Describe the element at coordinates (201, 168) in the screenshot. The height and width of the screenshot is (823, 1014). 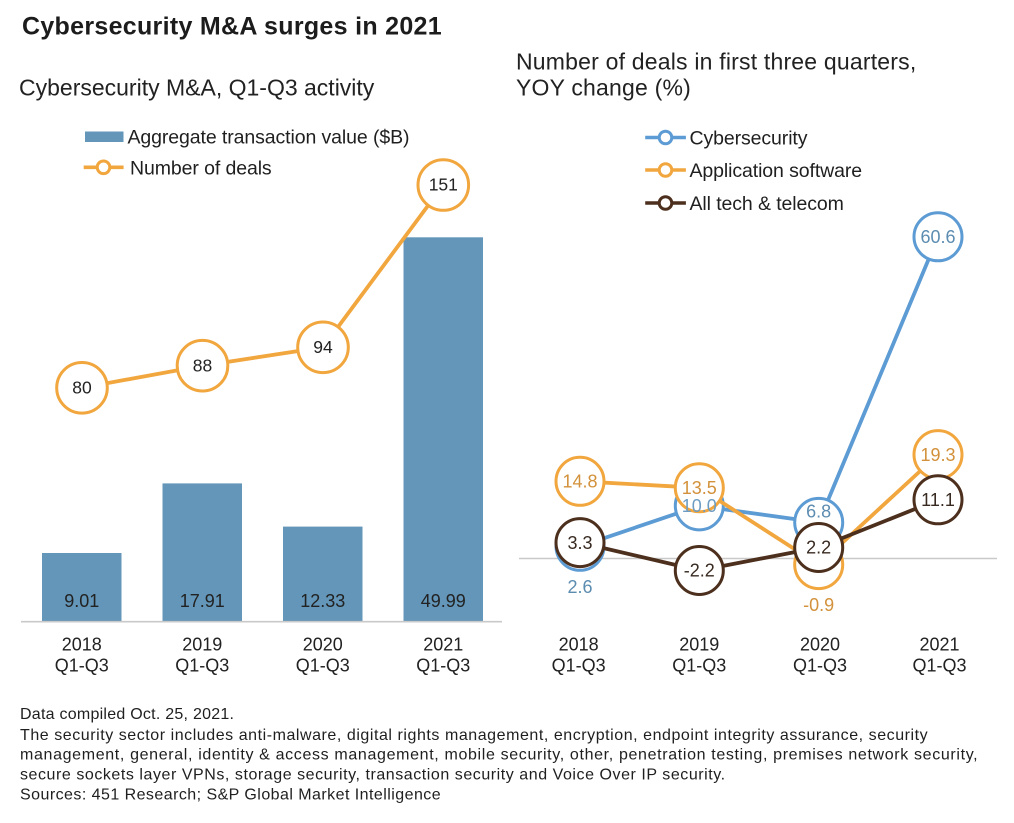
I see `svg-text: Number of deals` at that location.